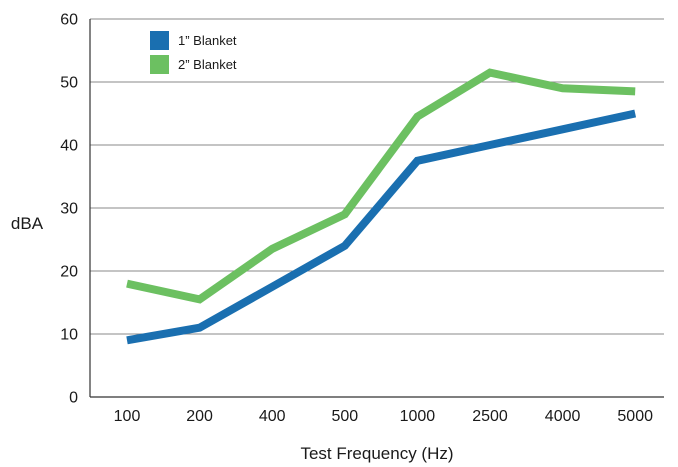 The image size is (678, 467). Describe the element at coordinates (563, 416) in the screenshot. I see `x-tick-label: 4000` at that location.